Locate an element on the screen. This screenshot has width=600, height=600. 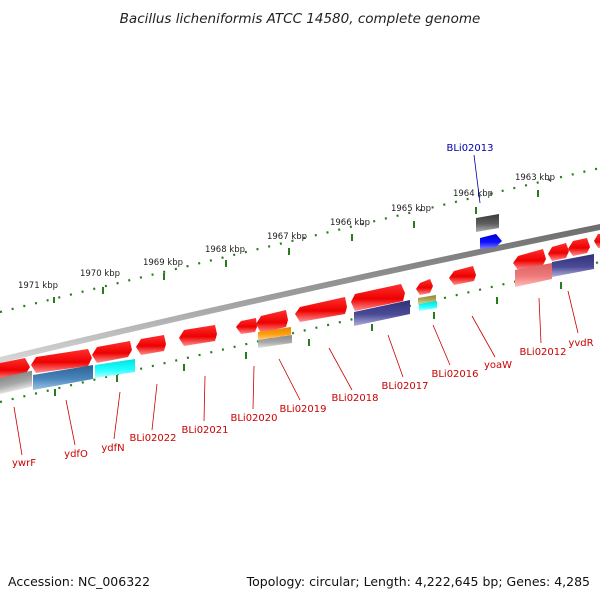
gene-label: ywrF is located at coordinates (24, 463).